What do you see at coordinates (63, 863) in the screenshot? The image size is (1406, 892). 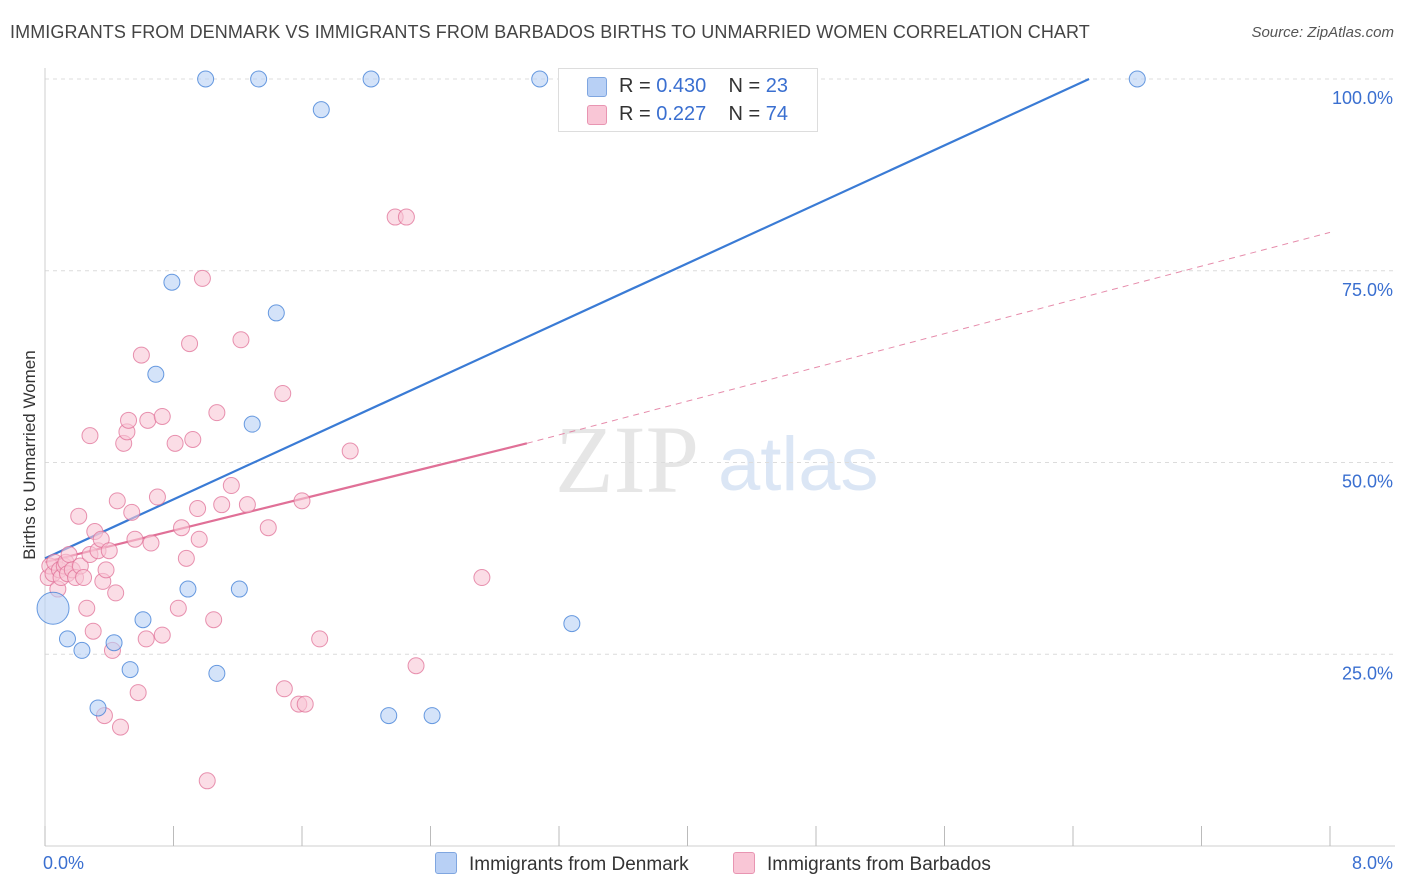 I see `x-tick-label: 0.0%` at bounding box center [63, 863].